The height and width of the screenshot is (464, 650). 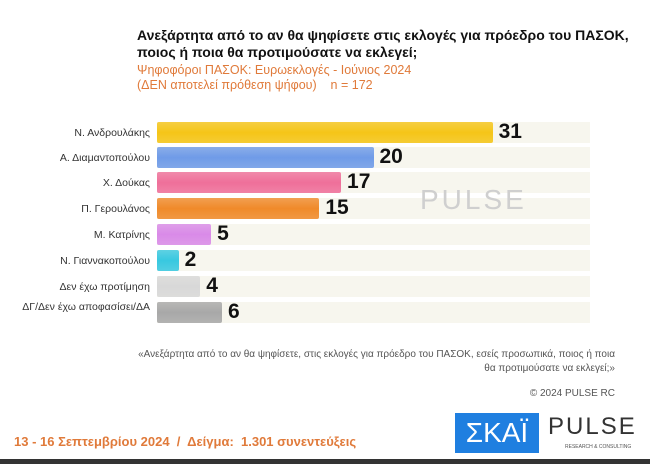 What do you see at coordinates (86, 307) in the screenshot?
I see `category-label: ΔΓ/Δεν έχω αποφασίσει/ΔΑ` at bounding box center [86, 307].